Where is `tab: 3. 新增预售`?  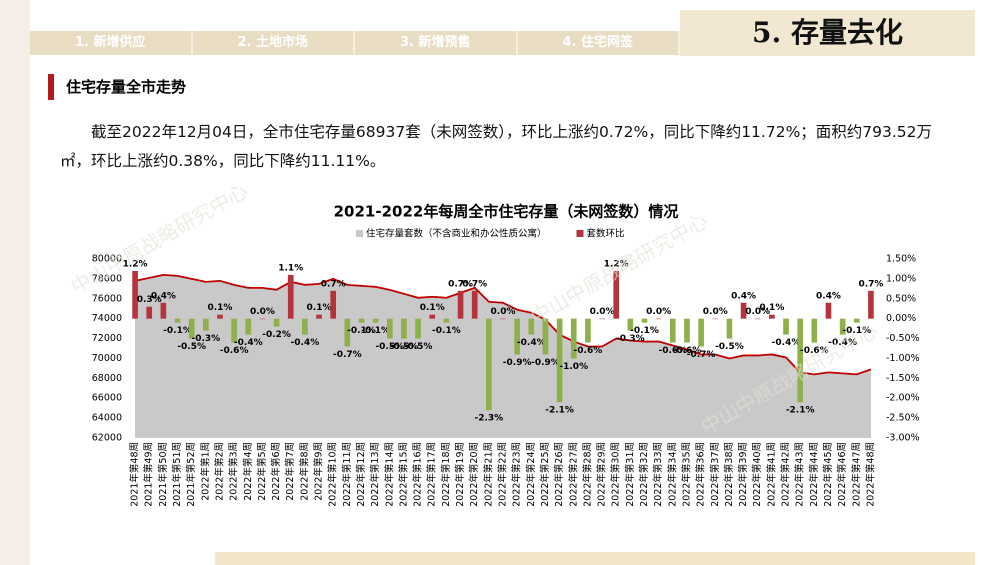
tab: 3. 新增预售 is located at coordinates (436, 43).